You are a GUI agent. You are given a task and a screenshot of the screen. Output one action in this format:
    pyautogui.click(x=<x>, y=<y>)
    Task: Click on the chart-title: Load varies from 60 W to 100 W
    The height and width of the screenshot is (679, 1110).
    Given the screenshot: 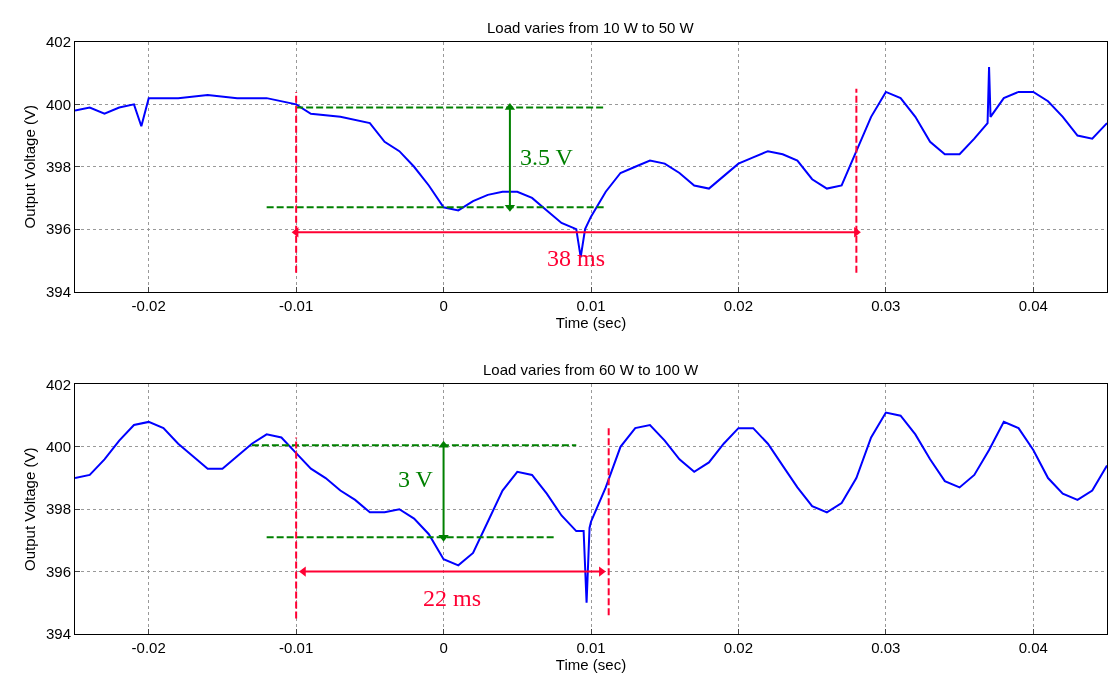 What is the action you would take?
    pyautogui.click(x=591, y=369)
    